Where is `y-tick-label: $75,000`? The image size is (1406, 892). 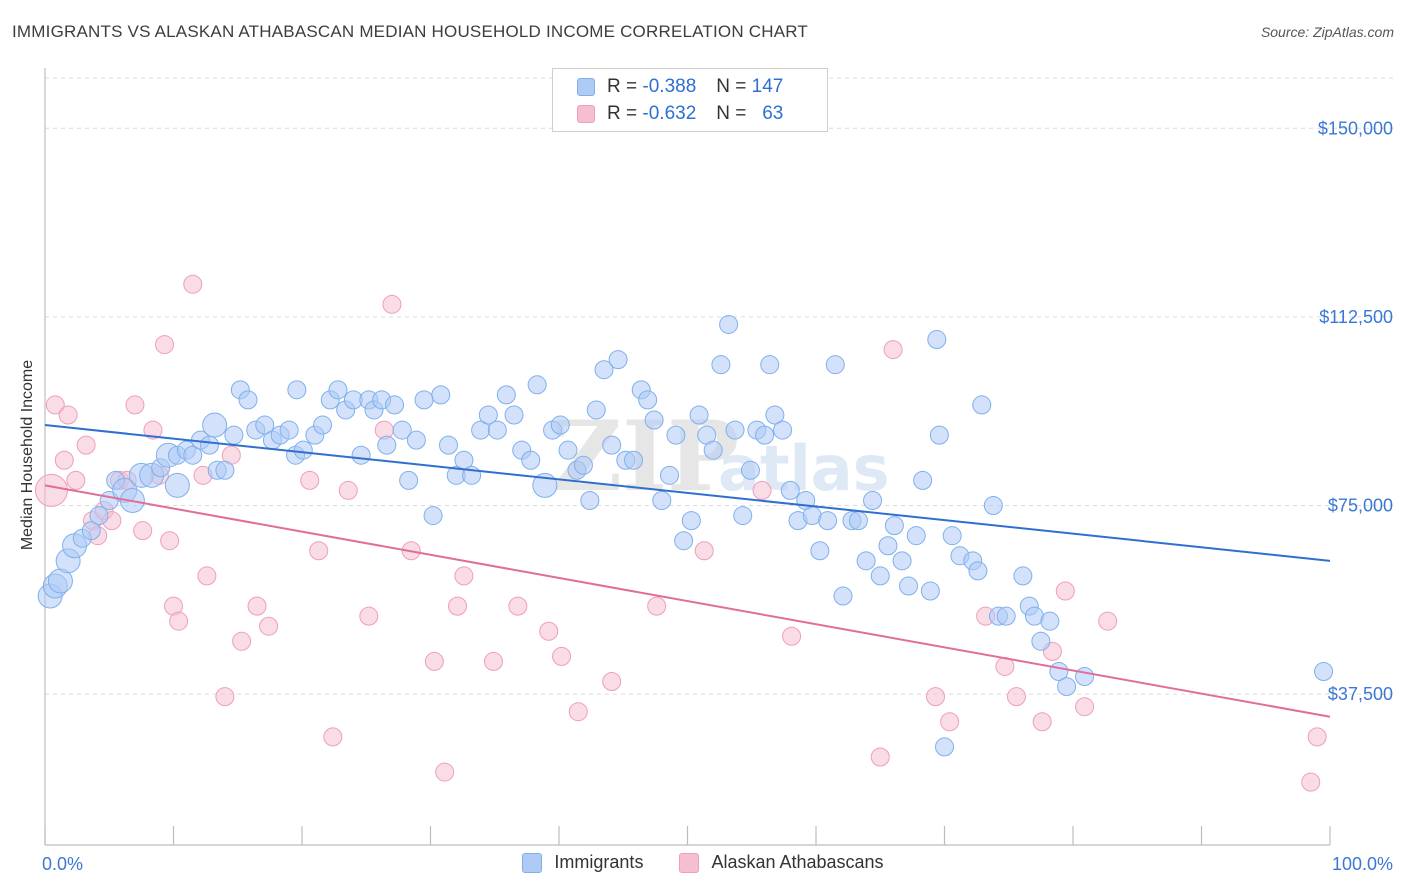 y-tick-label: $75,000 is located at coordinates (1360, 506).